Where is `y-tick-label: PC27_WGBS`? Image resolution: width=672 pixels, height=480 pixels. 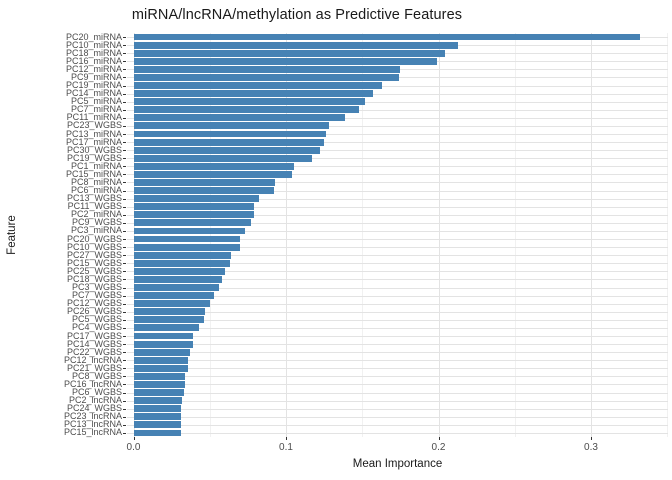
y-tick-label: PC27_WGBS is located at coordinates (94, 254).